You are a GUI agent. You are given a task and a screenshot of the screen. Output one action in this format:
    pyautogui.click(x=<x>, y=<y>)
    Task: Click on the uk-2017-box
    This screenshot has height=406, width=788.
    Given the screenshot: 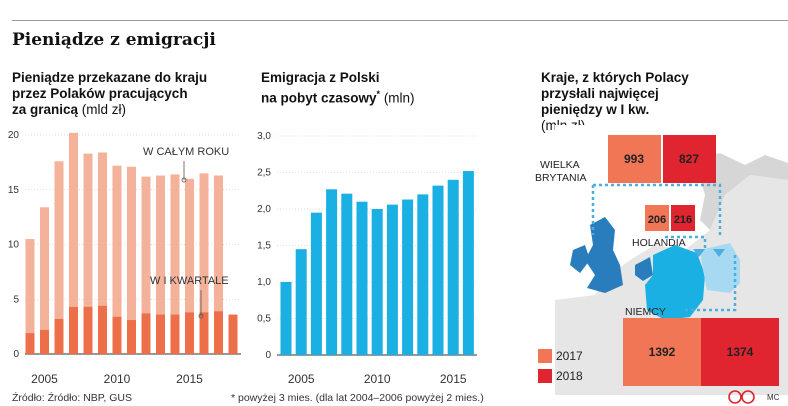 What is the action you would take?
    pyautogui.click(x=634, y=159)
    